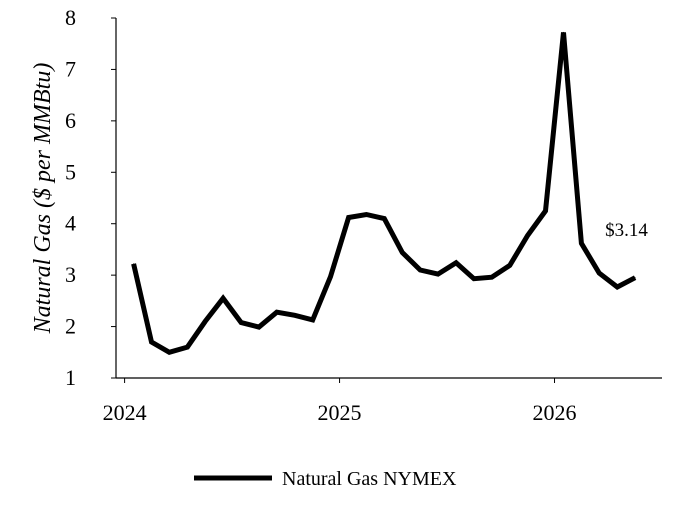 The image size is (682, 520). I want to click on y-tick-label: 6, so click(70, 120).